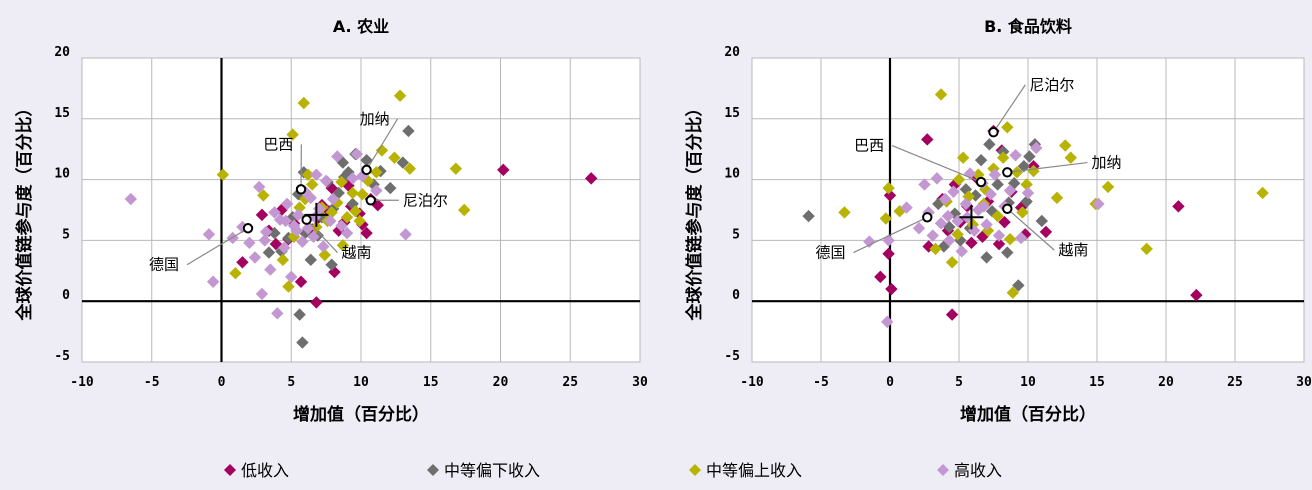 The image size is (1312, 490). Describe the element at coordinates (1106, 163) in the screenshot. I see `annotation-label: 加纳` at that location.